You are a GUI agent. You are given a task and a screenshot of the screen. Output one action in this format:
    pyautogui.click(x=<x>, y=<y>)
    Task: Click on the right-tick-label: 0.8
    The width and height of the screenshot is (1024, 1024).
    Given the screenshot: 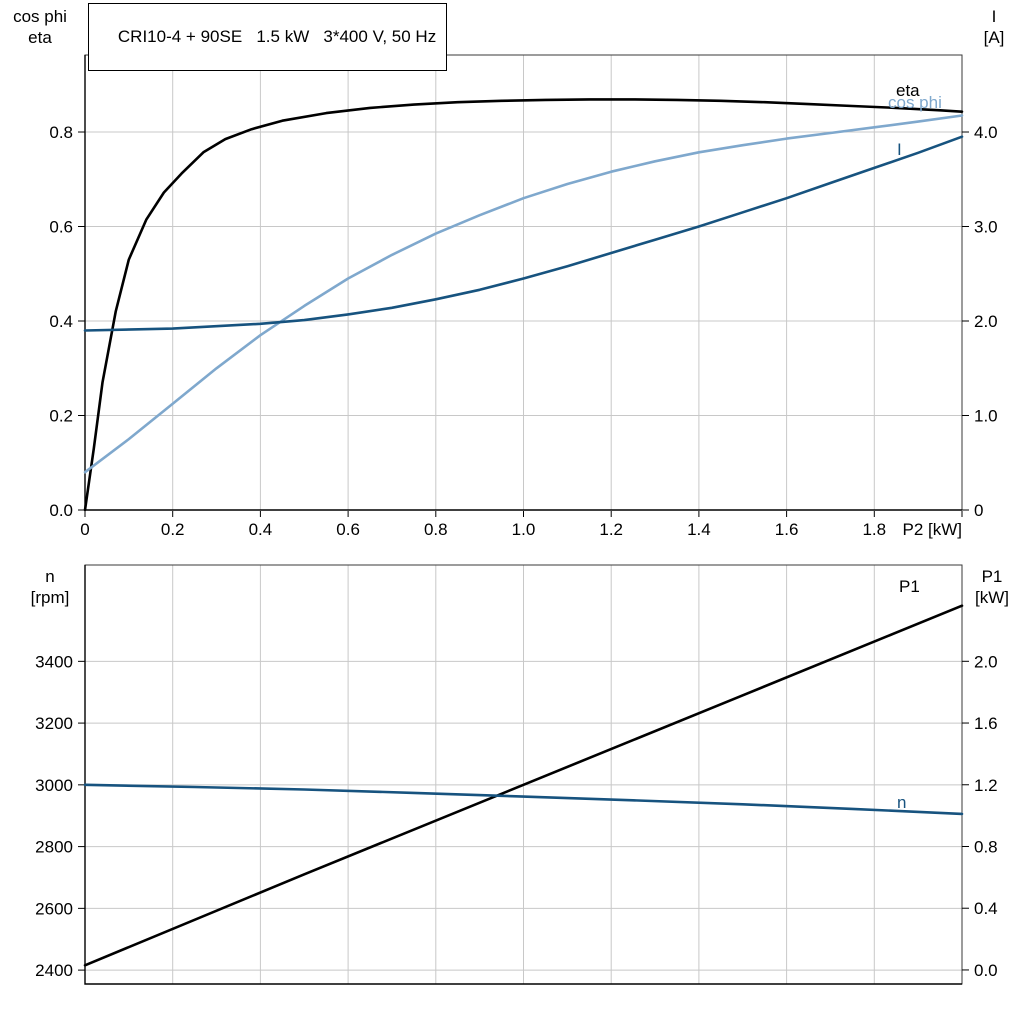 What is the action you would take?
    pyautogui.click(x=986, y=846)
    